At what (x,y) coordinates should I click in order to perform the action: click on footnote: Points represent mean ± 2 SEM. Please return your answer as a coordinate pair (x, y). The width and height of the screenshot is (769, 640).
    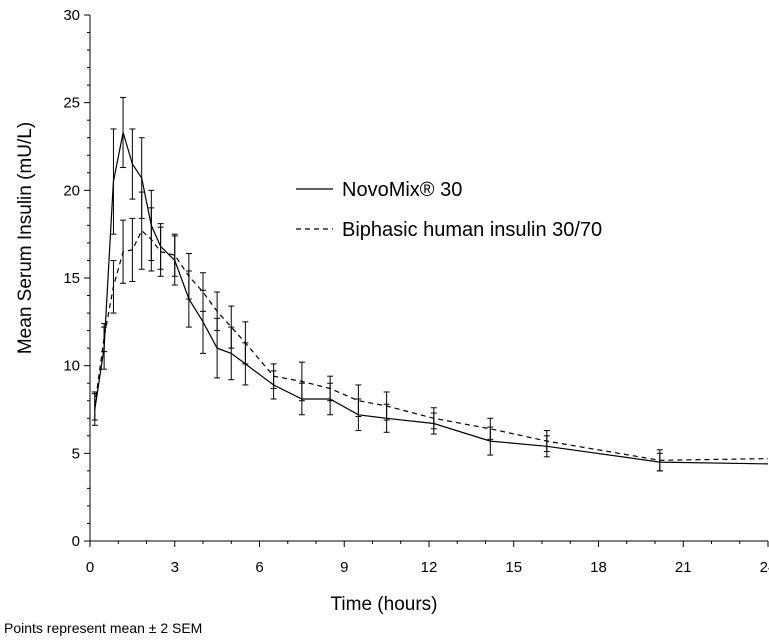
    Looking at the image, I should click on (103, 628).